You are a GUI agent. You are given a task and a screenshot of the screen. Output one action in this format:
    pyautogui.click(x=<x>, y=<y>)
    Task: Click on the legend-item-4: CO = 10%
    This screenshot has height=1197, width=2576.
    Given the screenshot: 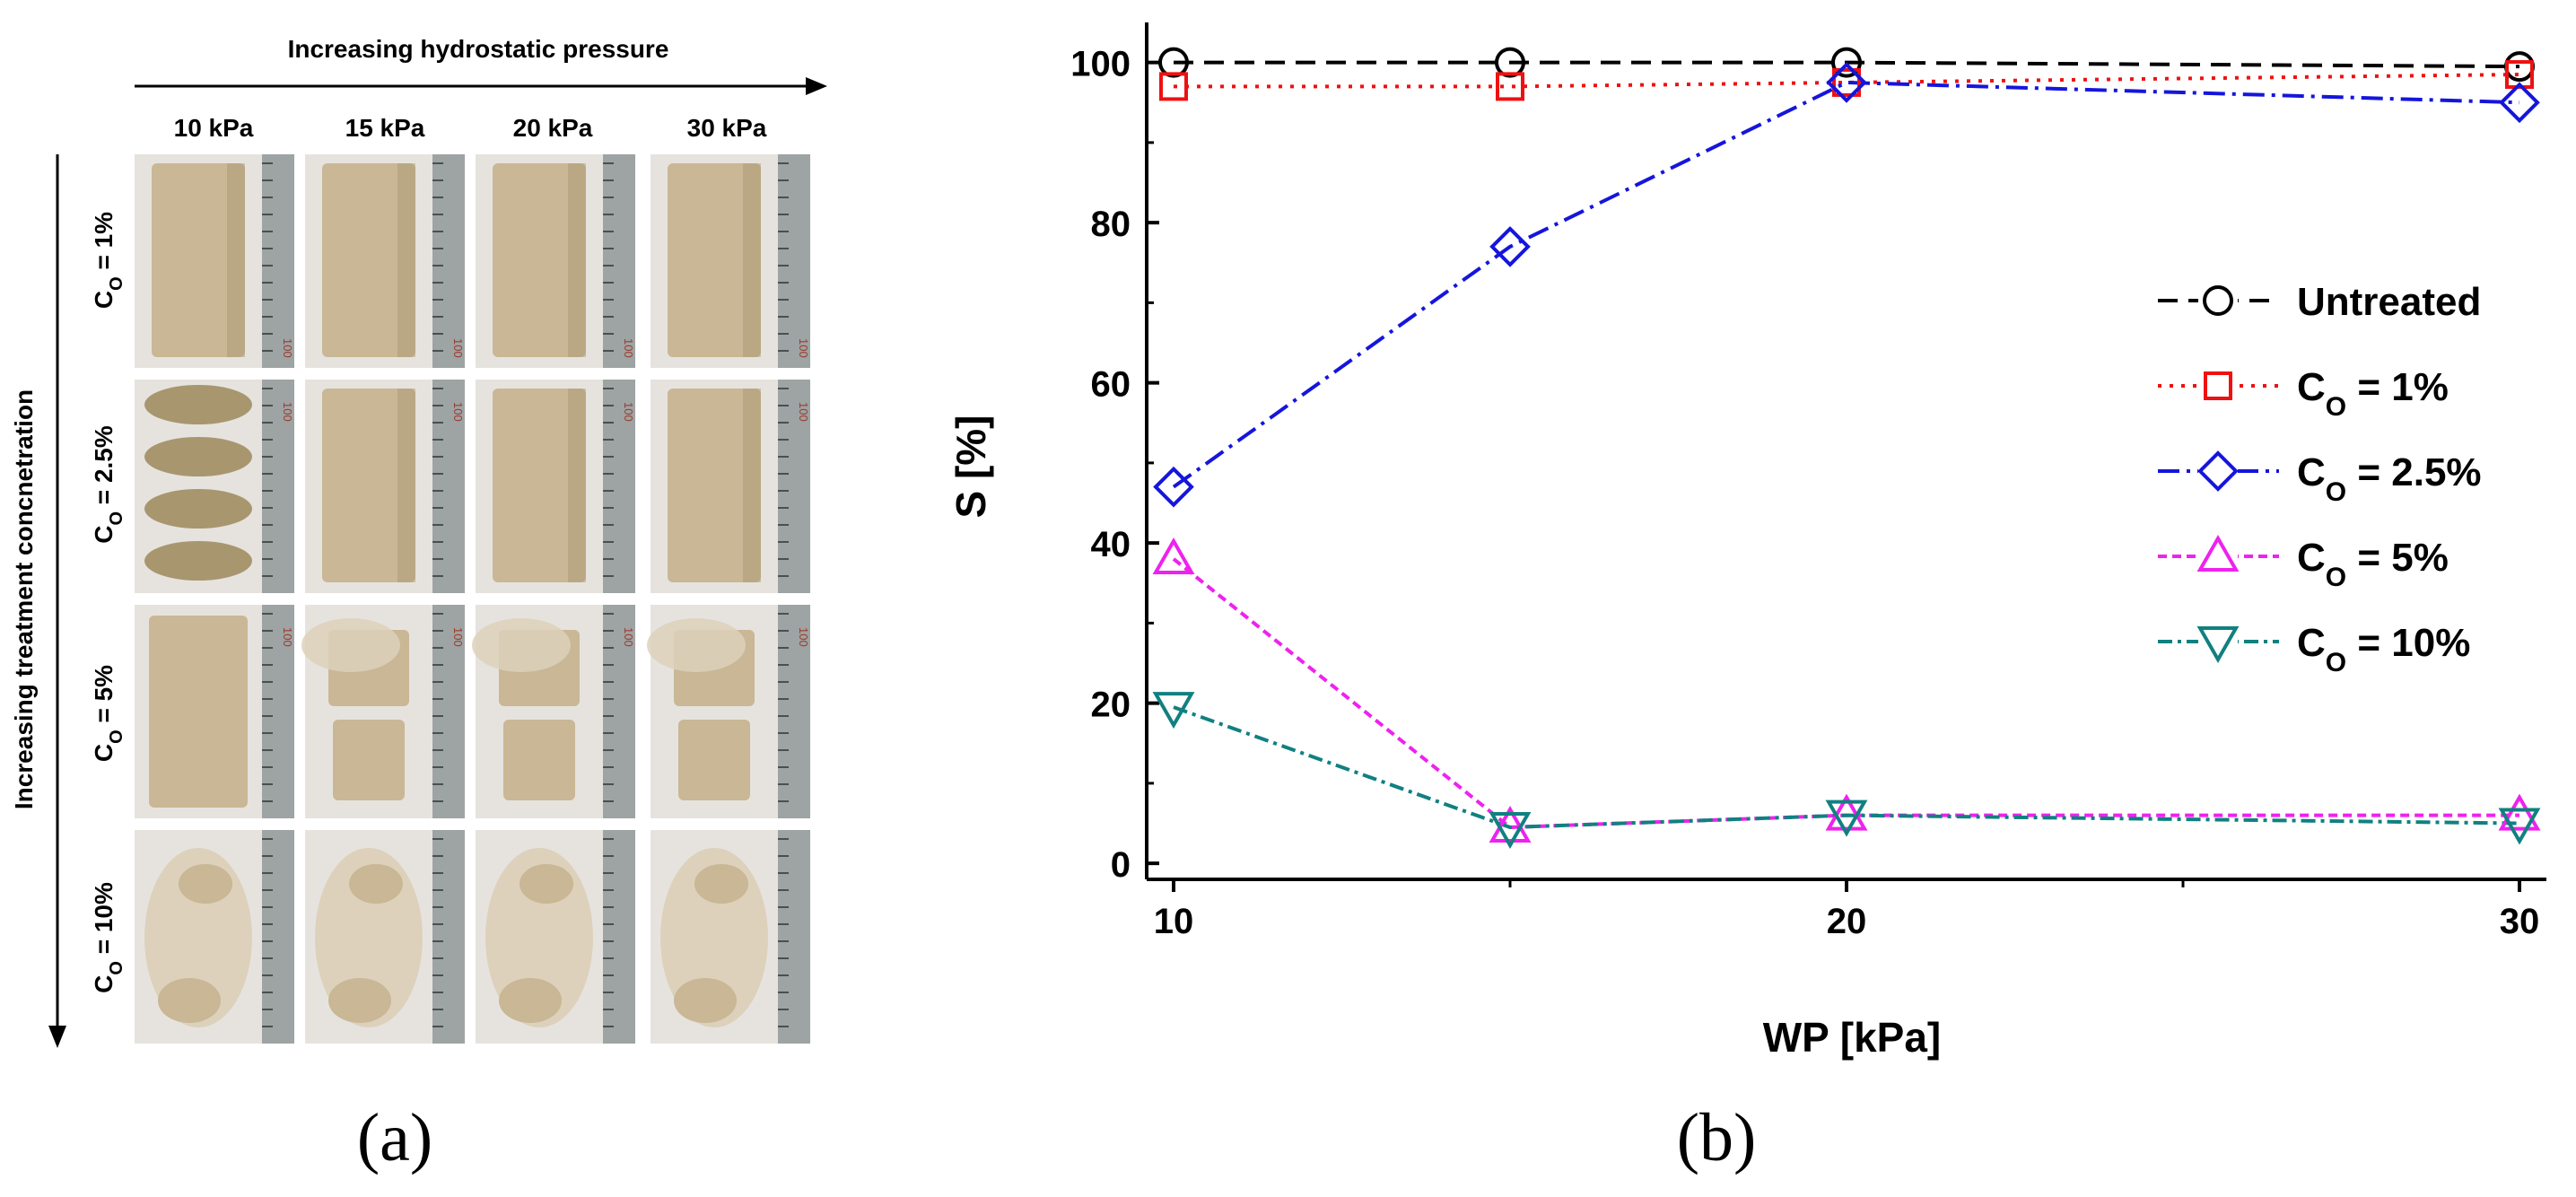 What is the action you would take?
    pyautogui.click(x=2314, y=649)
    